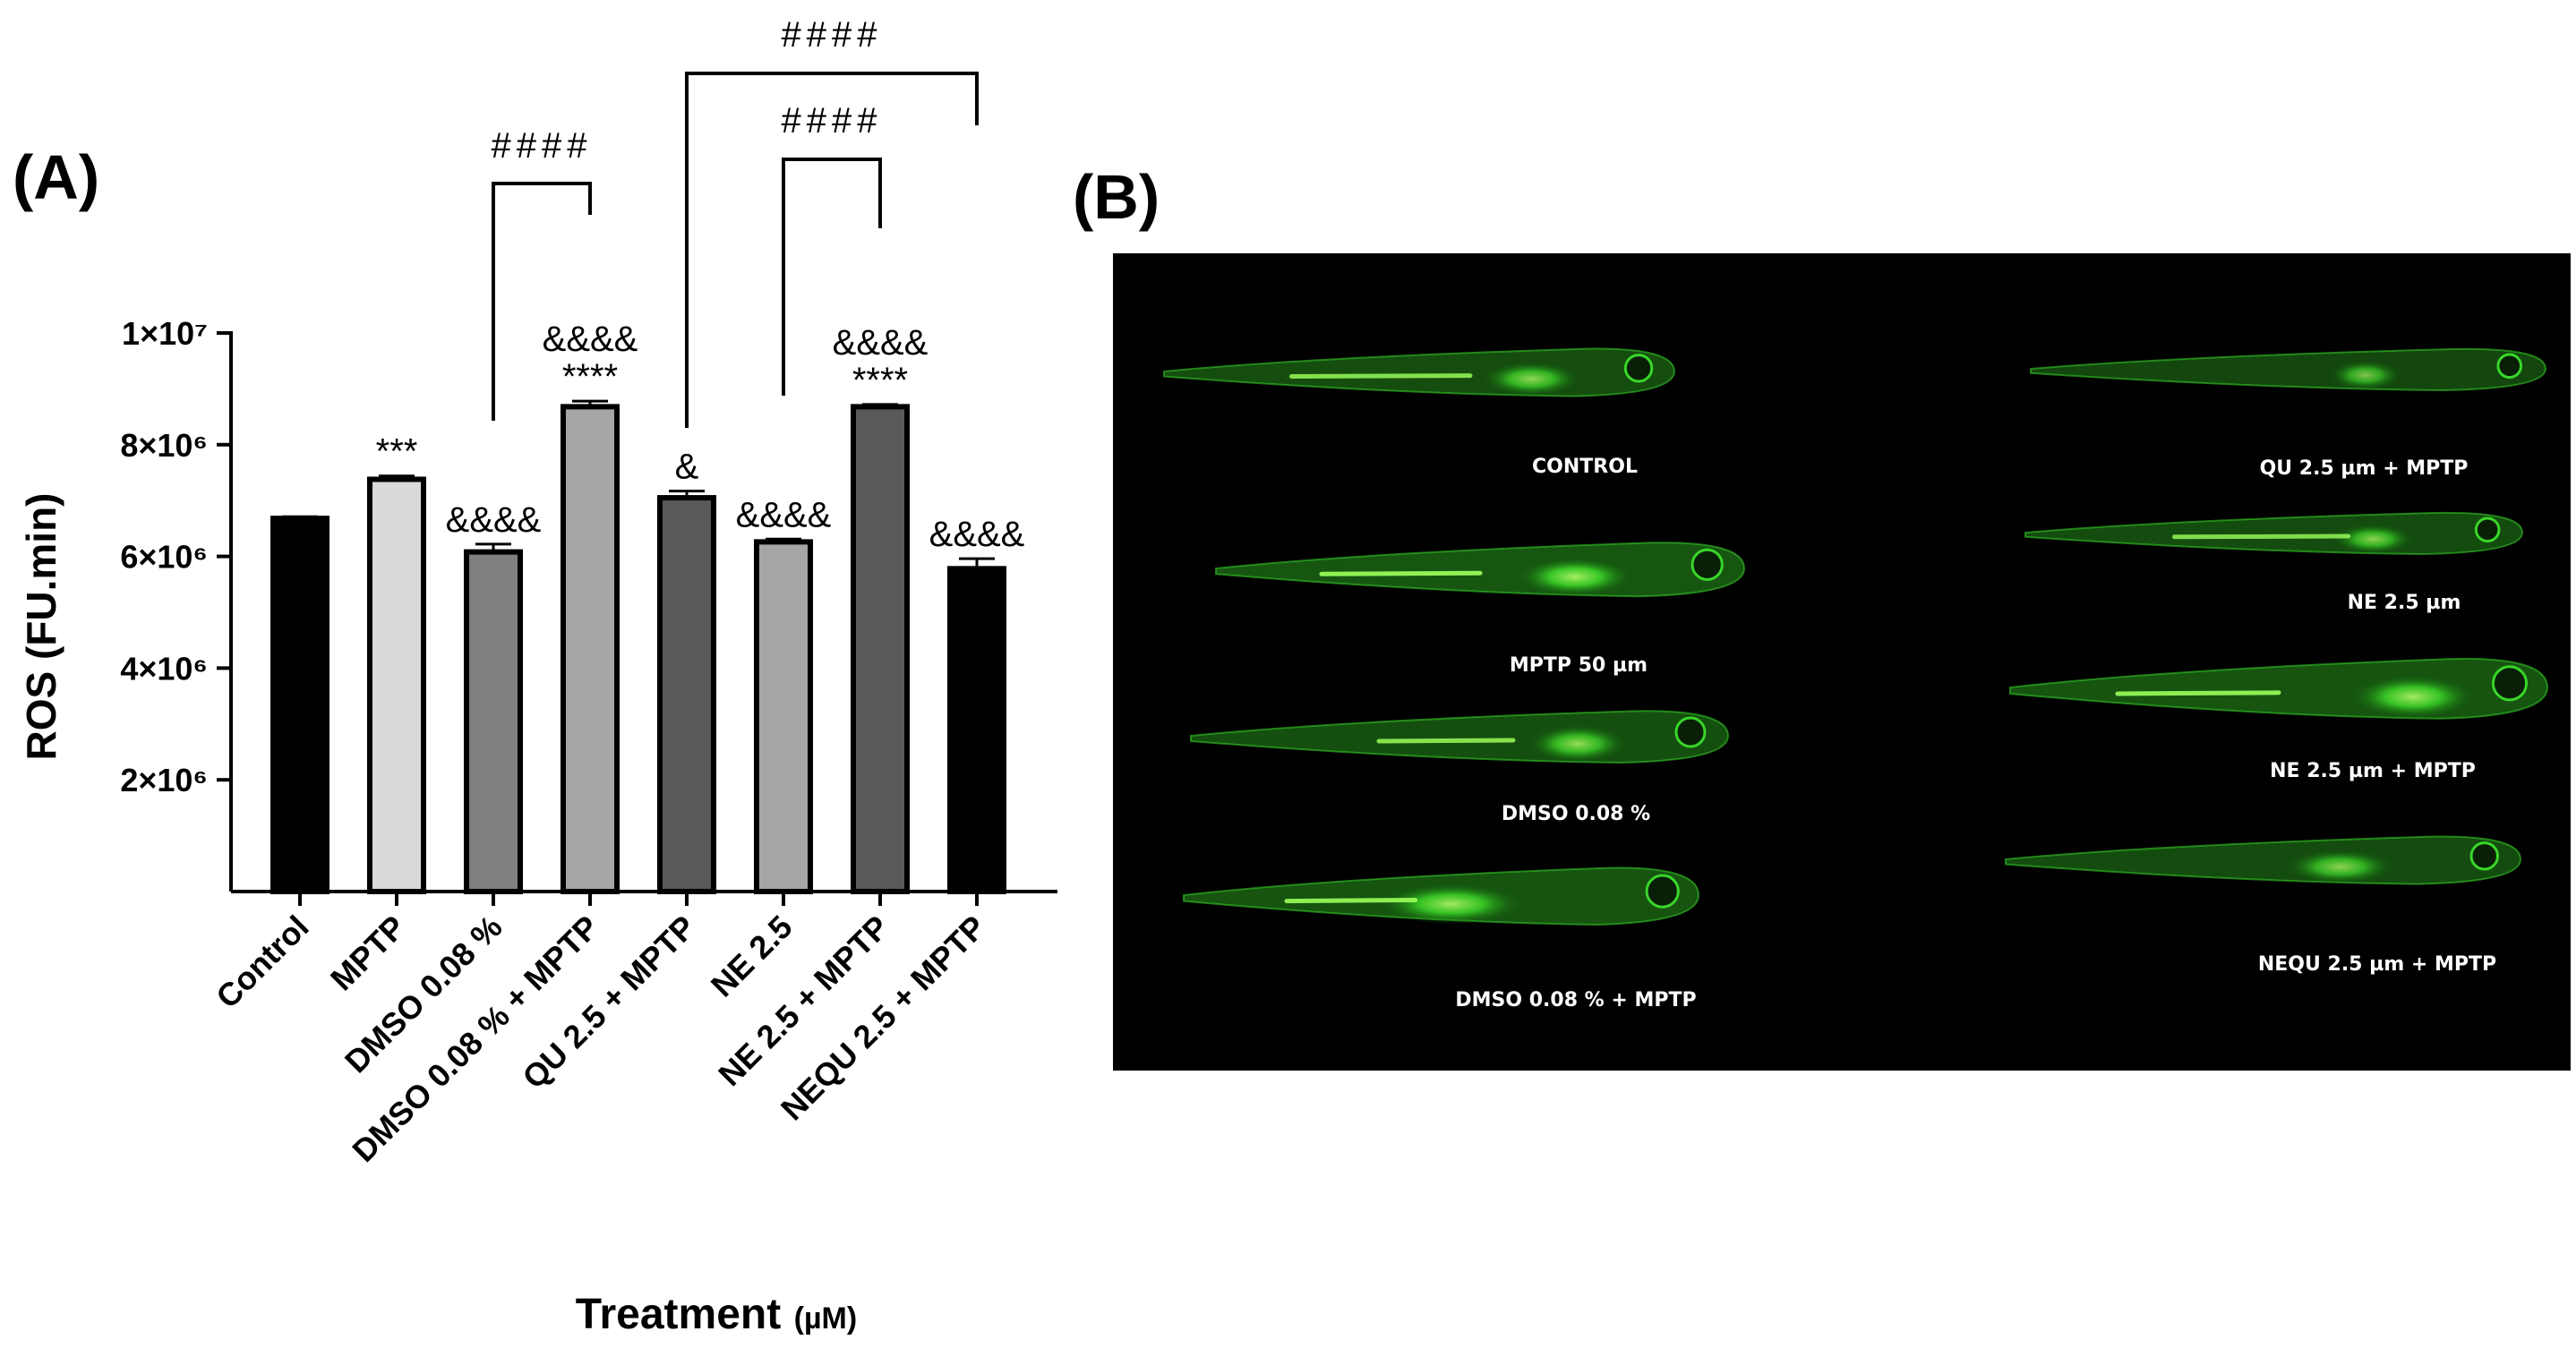  I want to click on significance-label: &, so click(687, 468).